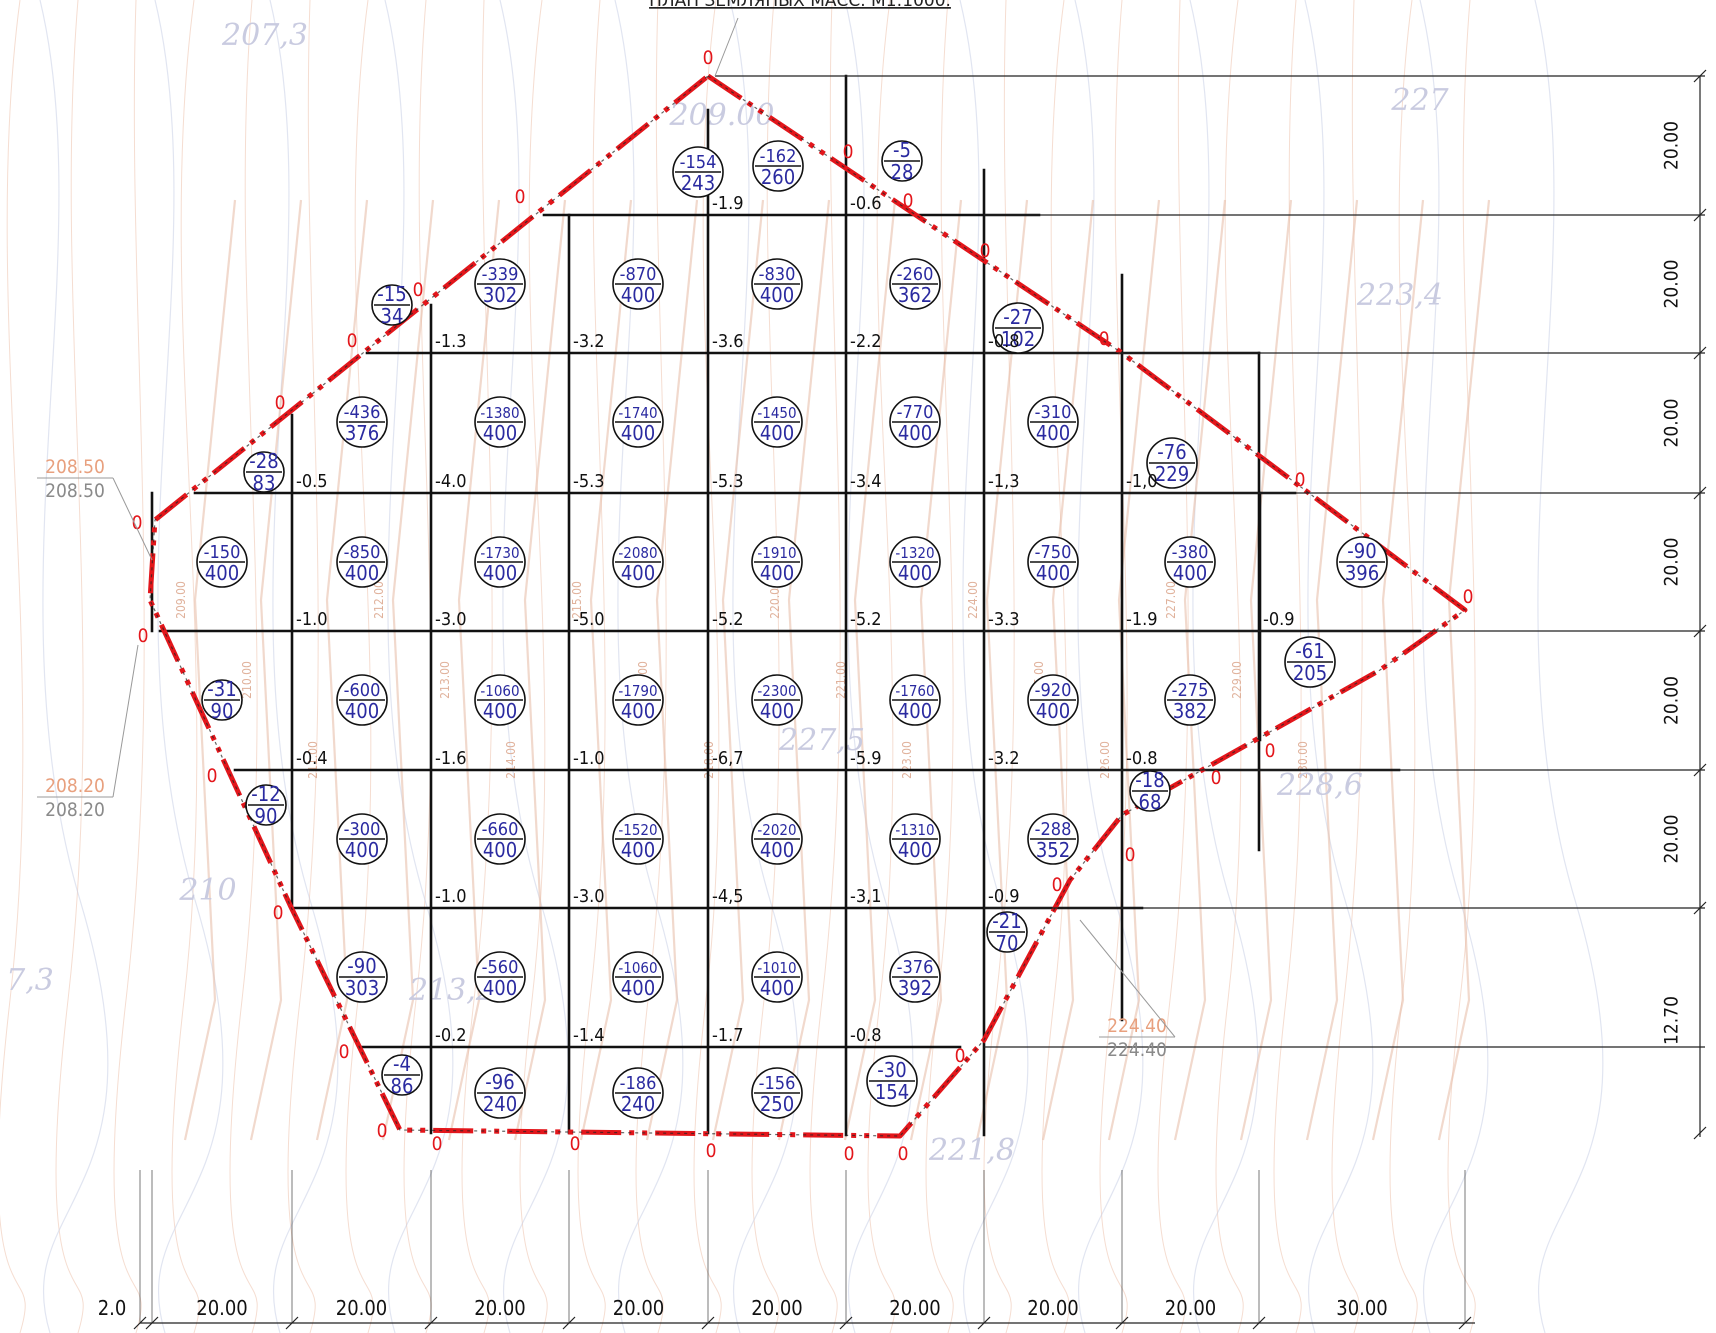  I want to click on node-working-mark: -0.2, so click(451, 1035).